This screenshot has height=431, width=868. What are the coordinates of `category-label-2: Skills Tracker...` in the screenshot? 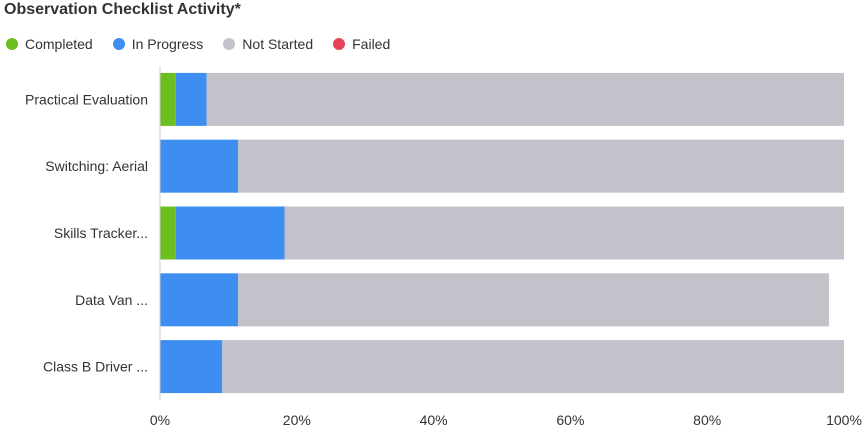 It's located at (101, 233).